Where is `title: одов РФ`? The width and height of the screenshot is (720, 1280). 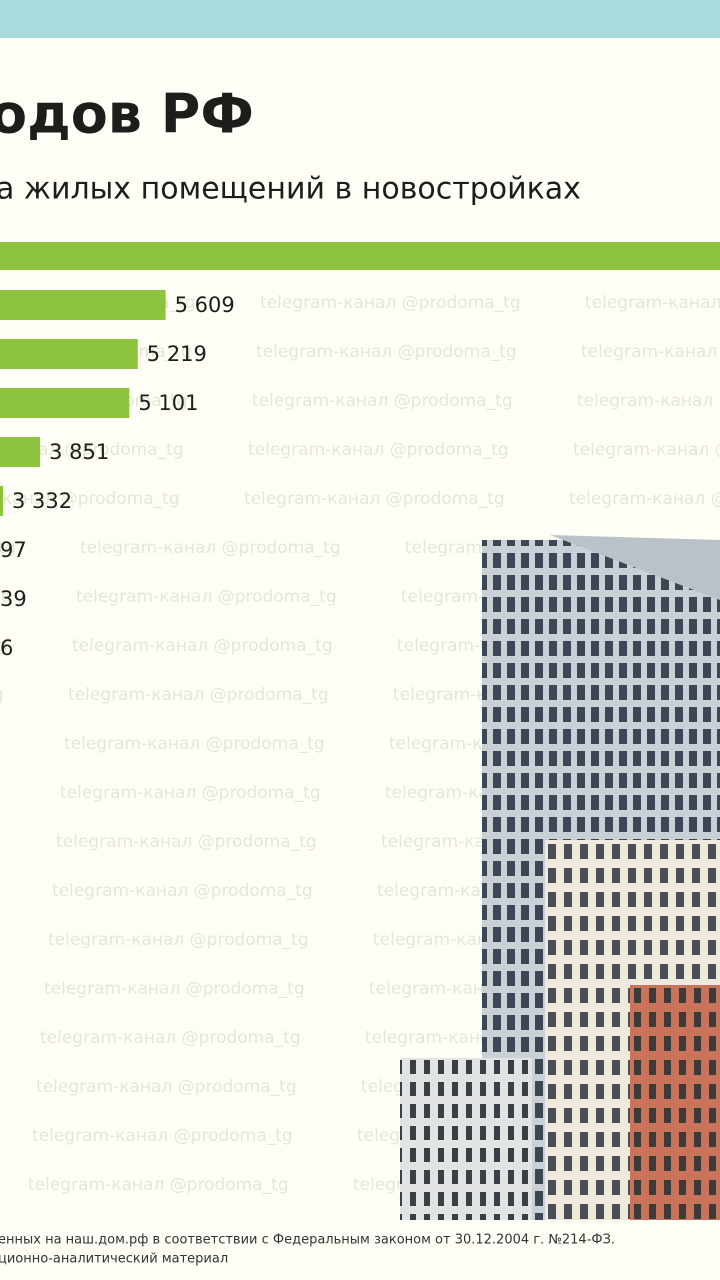 title: одов РФ is located at coordinates (127, 114).